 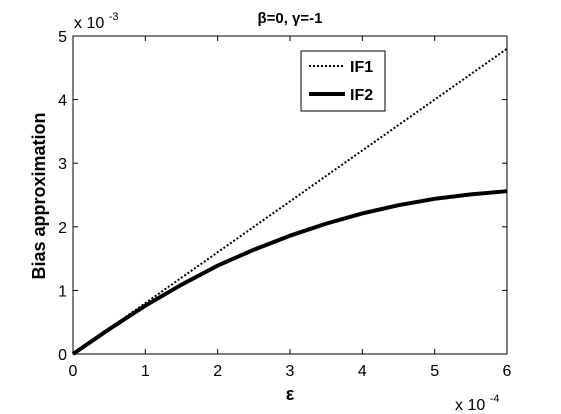 What do you see at coordinates (362, 371) in the screenshot?
I see `x-tick-label: 4` at bounding box center [362, 371].